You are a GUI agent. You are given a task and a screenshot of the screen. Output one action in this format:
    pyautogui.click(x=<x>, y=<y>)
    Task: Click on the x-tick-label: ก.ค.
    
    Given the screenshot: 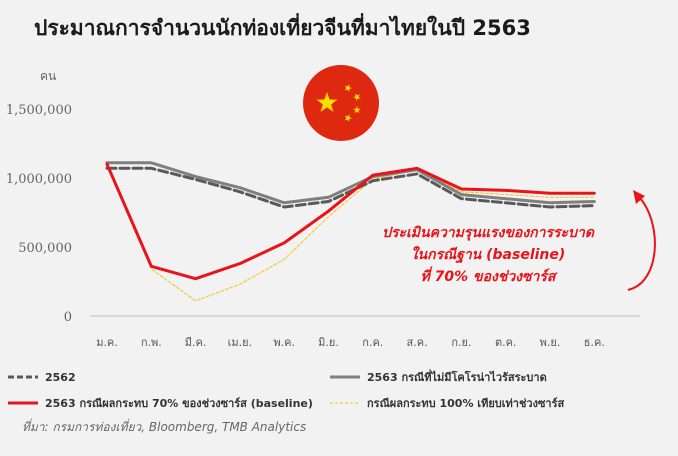 What is the action you would take?
    pyautogui.click(x=372, y=342)
    